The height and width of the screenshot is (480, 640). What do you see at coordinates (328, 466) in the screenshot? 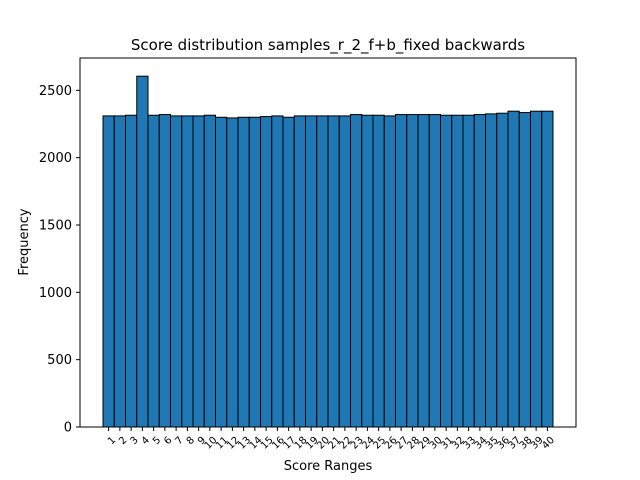
I see `x-axis-label: Score Ranges` at bounding box center [328, 466].